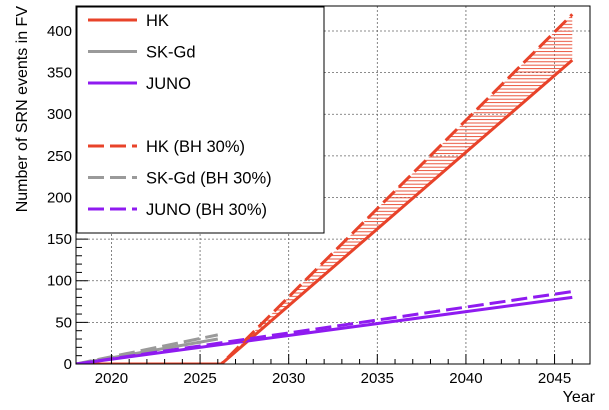 The height and width of the screenshot is (410, 609). What do you see at coordinates (68, 364) in the screenshot?
I see `y-tick-label: 0` at bounding box center [68, 364].